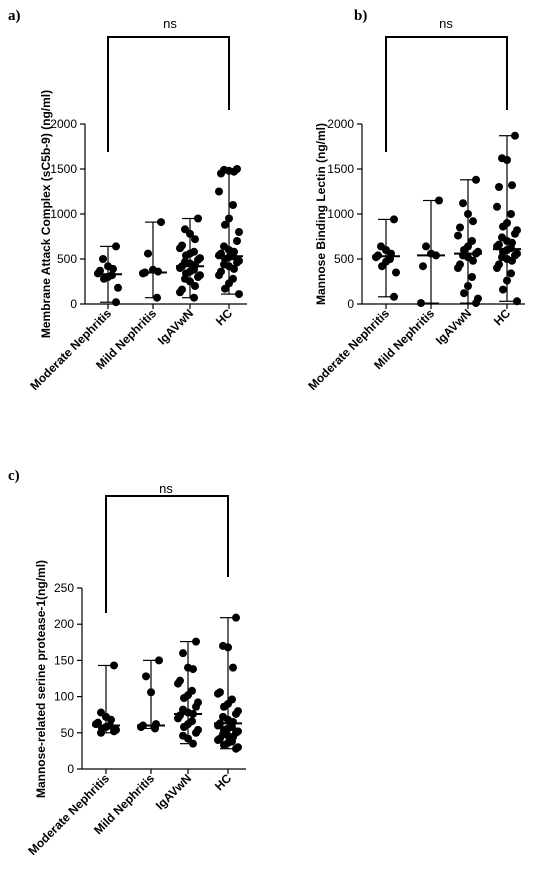 The height and width of the screenshot is (887, 550). I want to click on panel-label: b), so click(360, 16).